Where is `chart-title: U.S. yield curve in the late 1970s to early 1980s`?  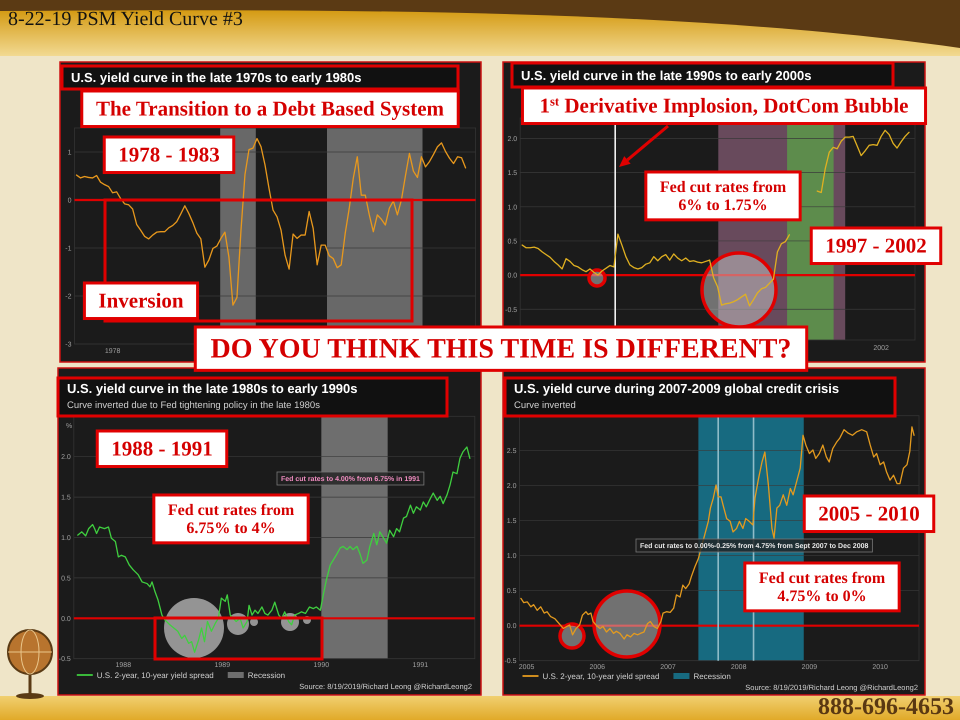 chart-title: U.S. yield curve in the late 1970s to early 1980s is located at coordinates (216, 77).